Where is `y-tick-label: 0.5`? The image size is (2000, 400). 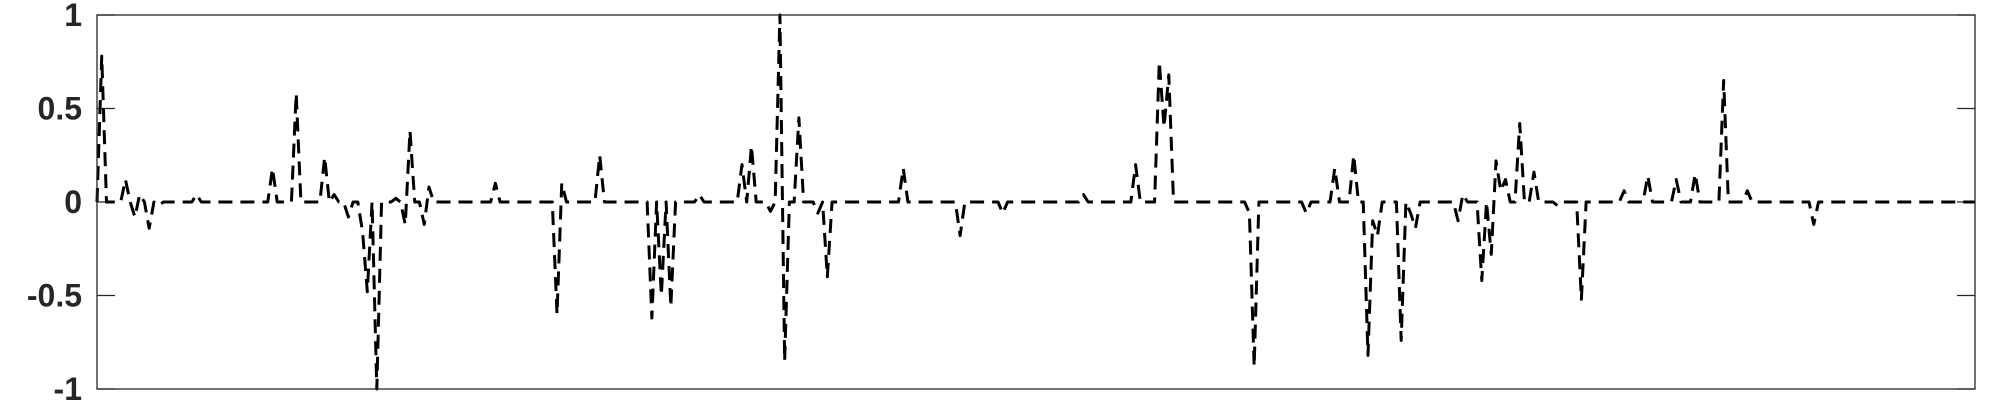
y-tick-label: 0.5 is located at coordinates (60, 109).